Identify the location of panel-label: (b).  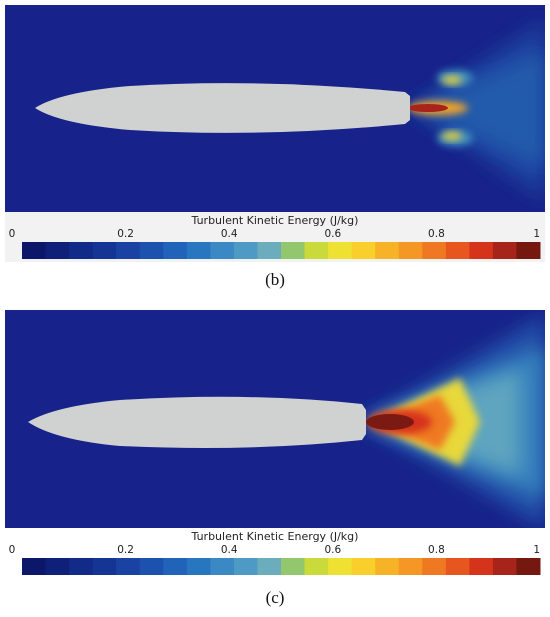
(275, 279).